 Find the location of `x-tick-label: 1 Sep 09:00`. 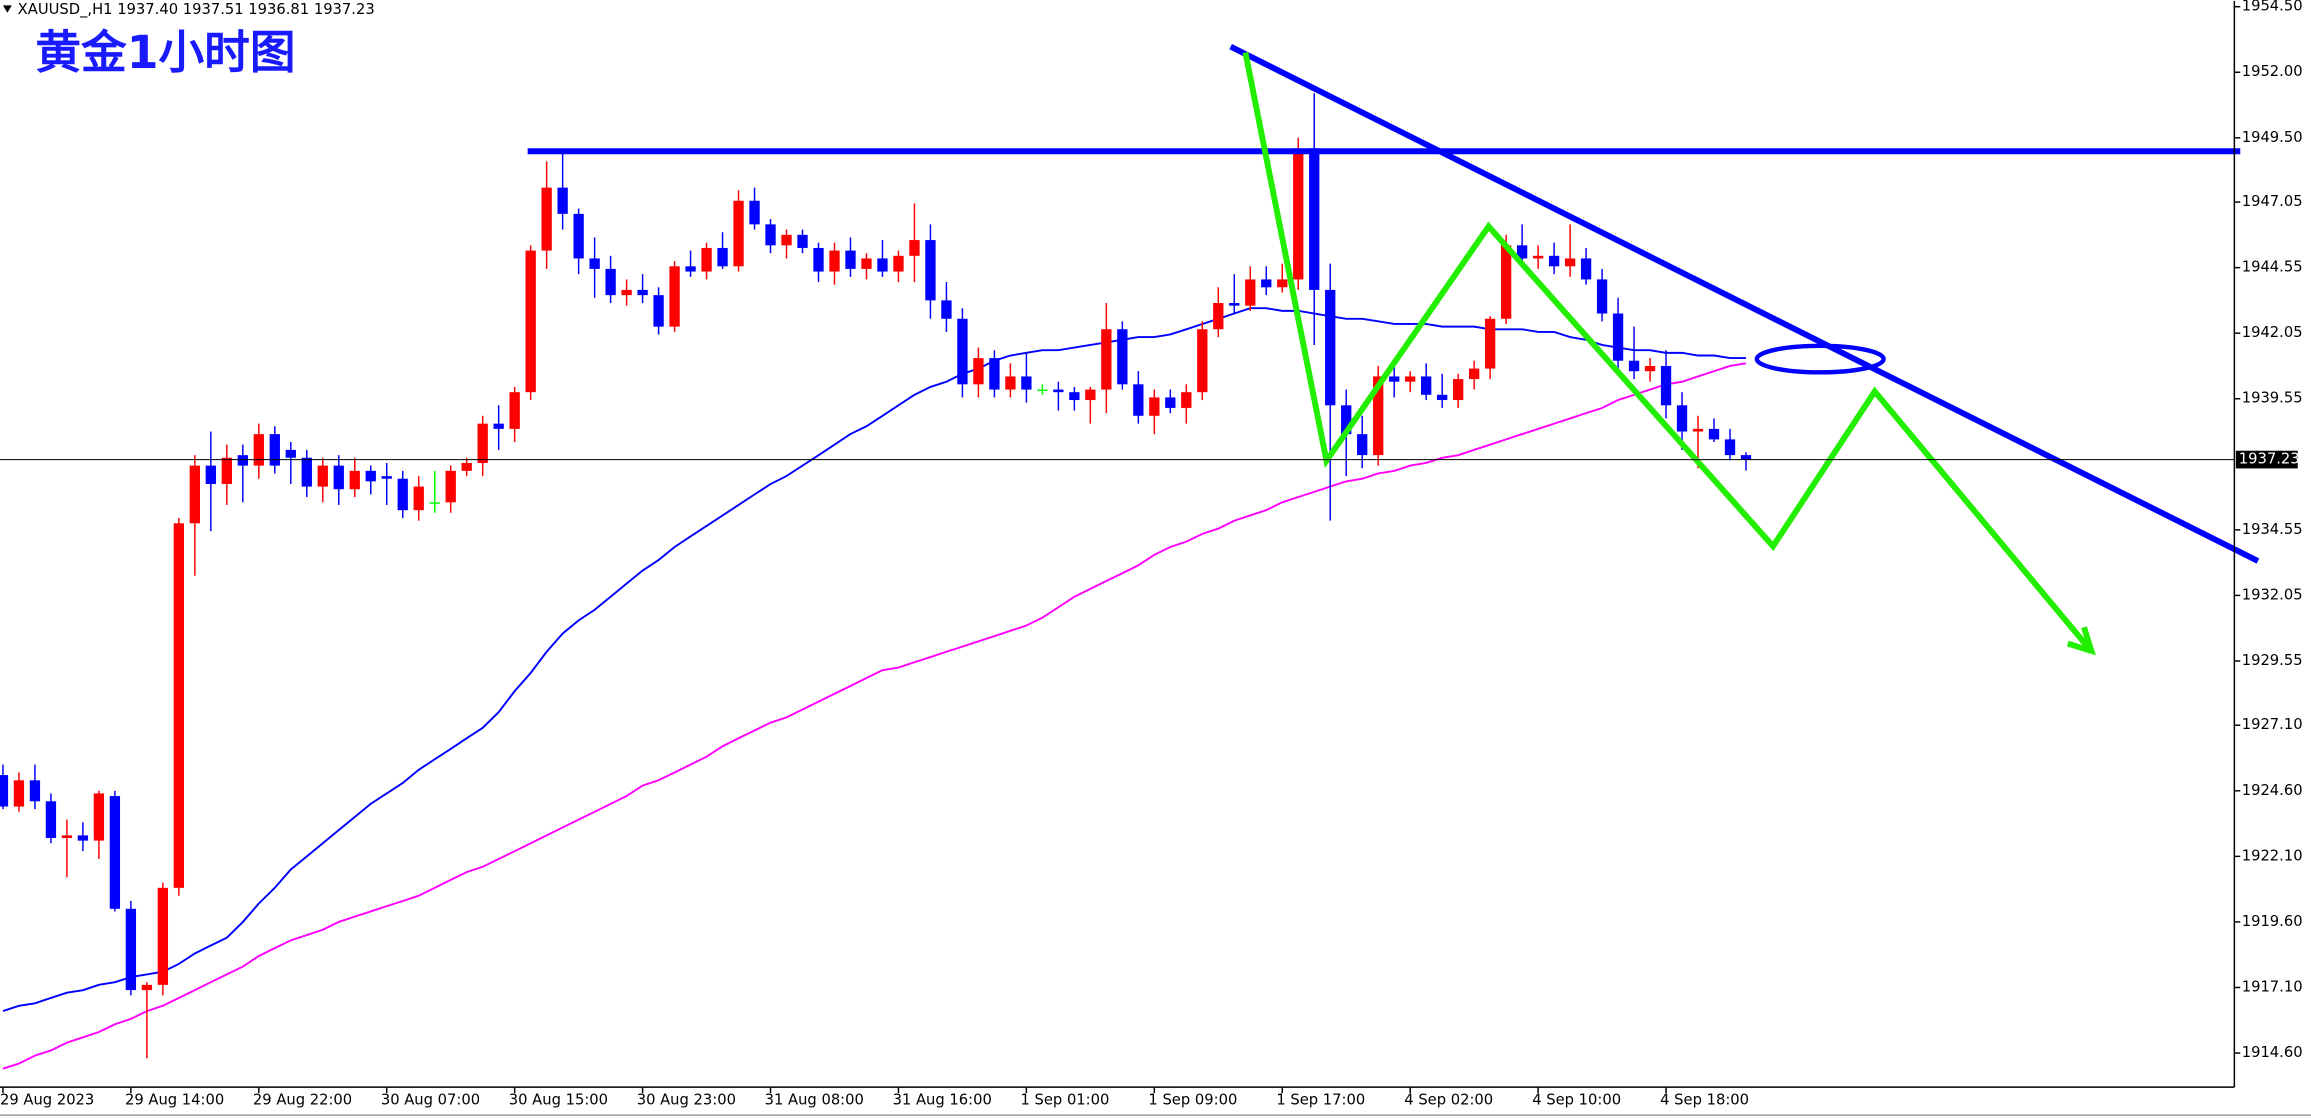

x-tick-label: 1 Sep 09:00 is located at coordinates (1192, 1099).